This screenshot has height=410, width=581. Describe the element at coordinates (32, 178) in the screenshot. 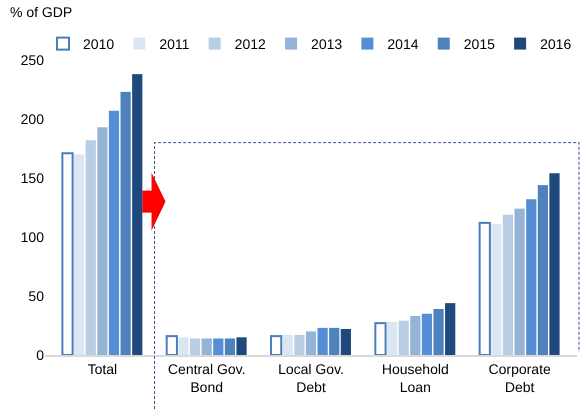

I see `y-tick-label: 150` at that location.